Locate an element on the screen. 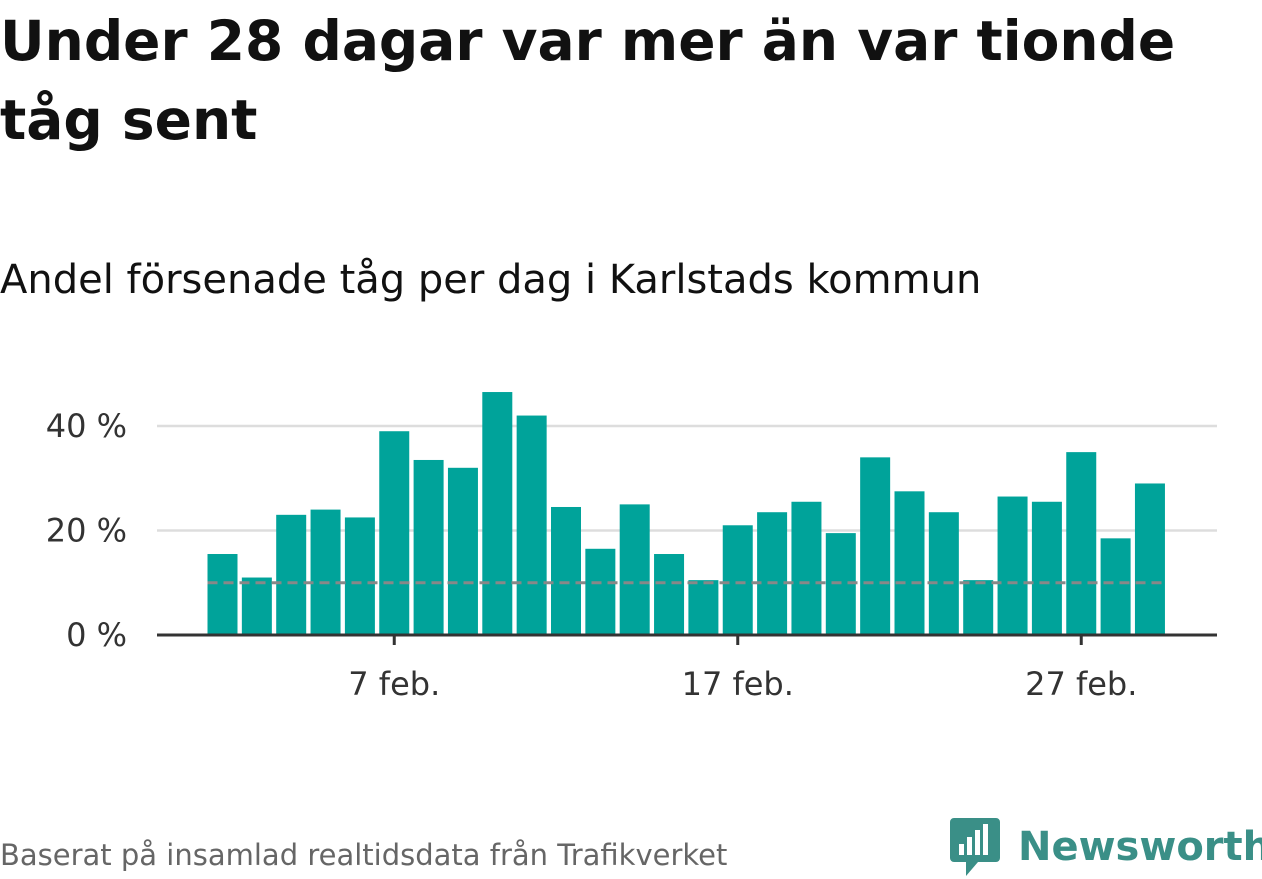 The height and width of the screenshot is (879, 1262). x-tick-label: 7 feb. is located at coordinates (394, 684).